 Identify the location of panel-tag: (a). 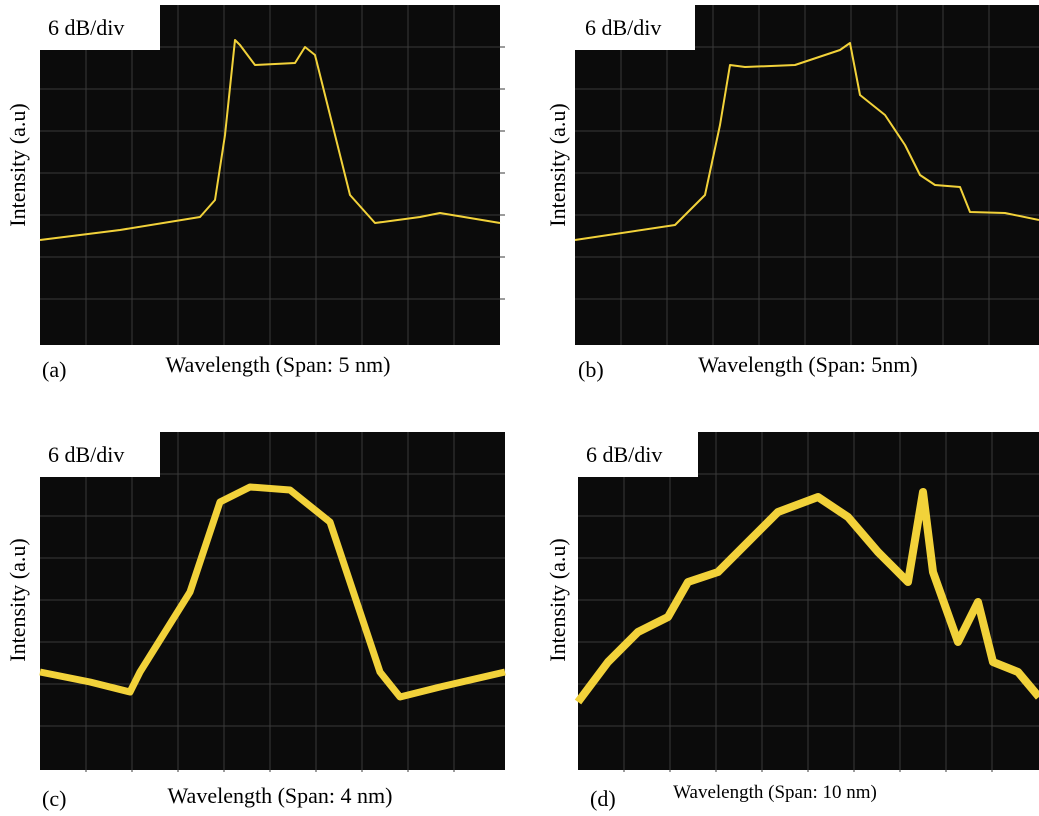
(54, 369).